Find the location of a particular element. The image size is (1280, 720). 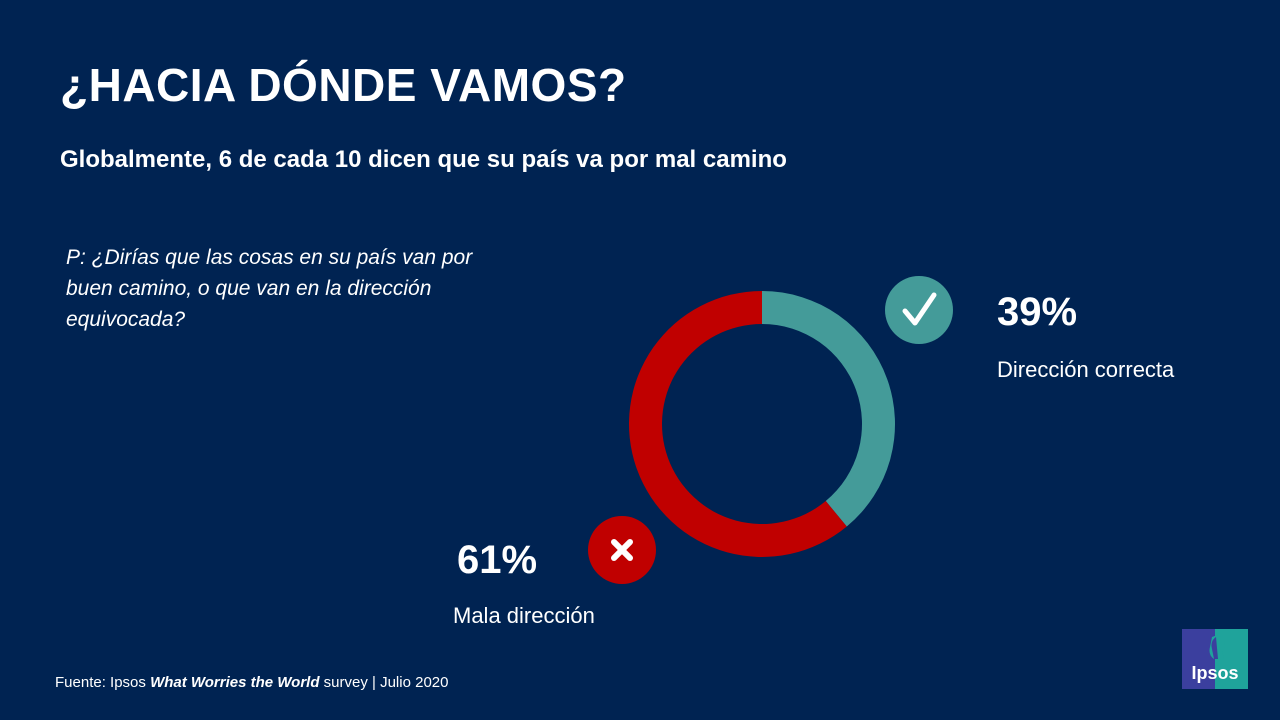

x-icon is located at coordinates (622, 550).